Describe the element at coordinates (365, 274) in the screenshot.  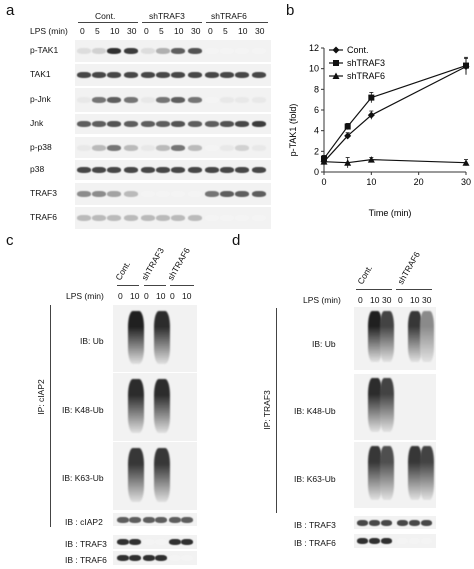
I see `column-label-cont-d: Cont.` at that location.